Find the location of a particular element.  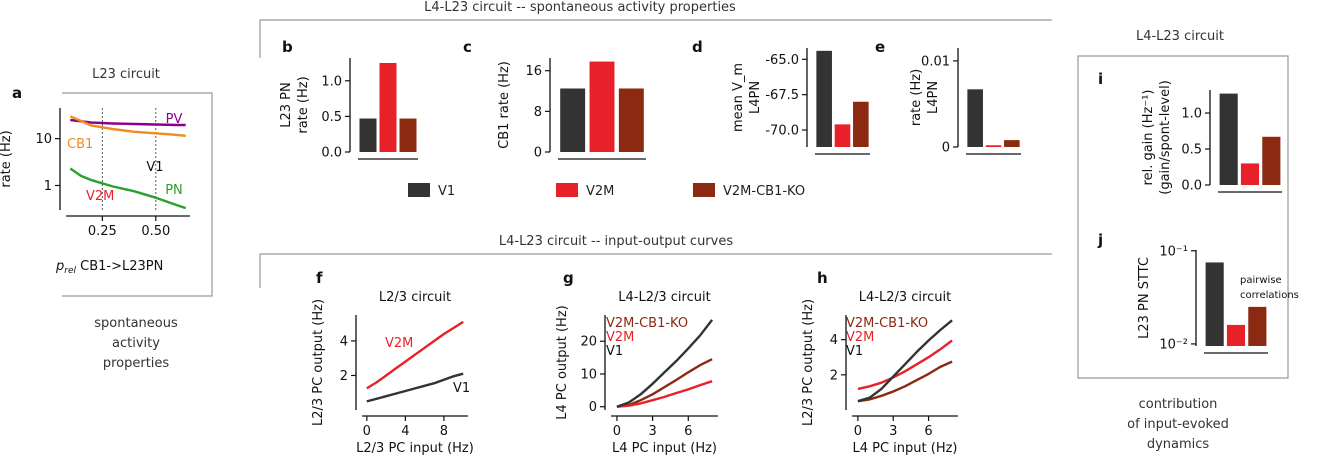

legend: V1 V2M V2M-CB1-KO is located at coordinates (606, 191).